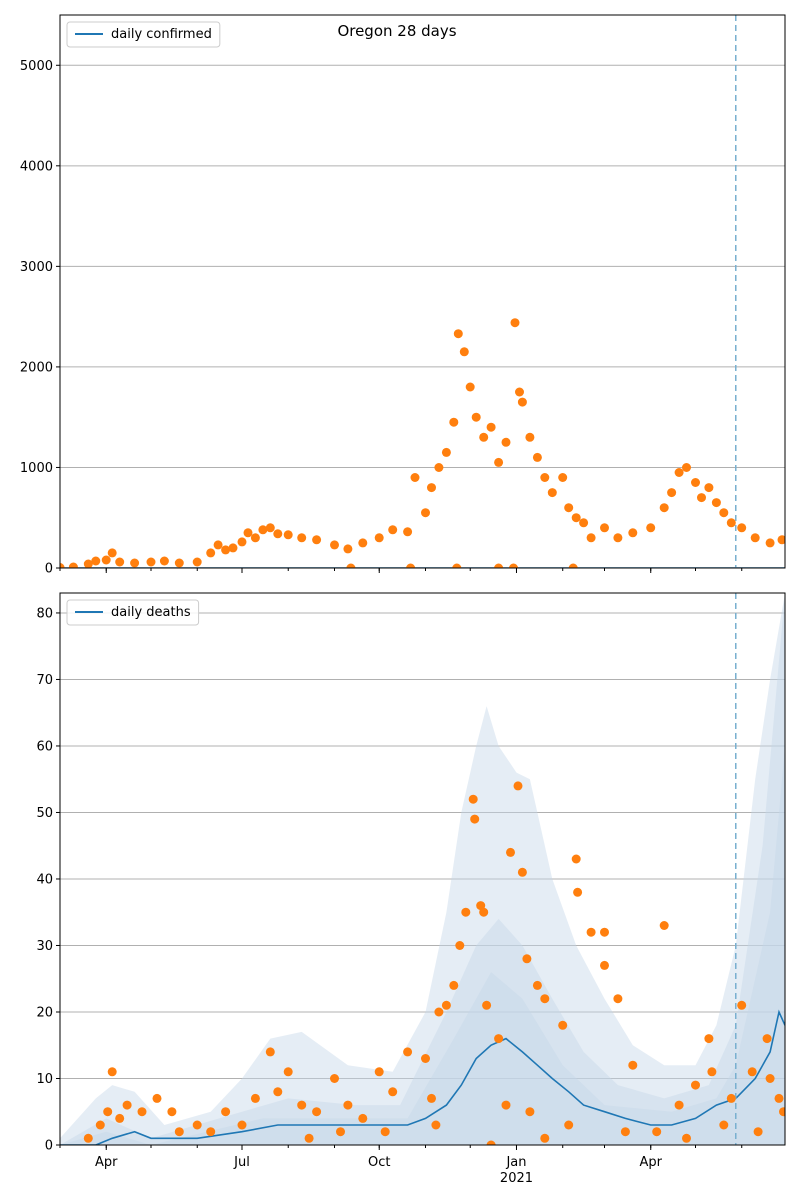 The width and height of the screenshot is (800, 1200). I want to click on y-tick-label: 60, so click(44, 746).